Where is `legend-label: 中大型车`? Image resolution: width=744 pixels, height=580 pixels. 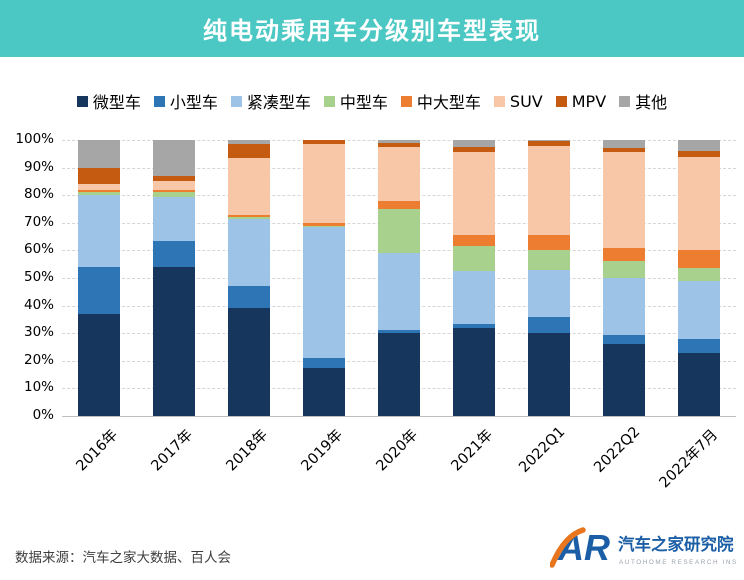 legend-label: 中大型车 is located at coordinates (448, 102).